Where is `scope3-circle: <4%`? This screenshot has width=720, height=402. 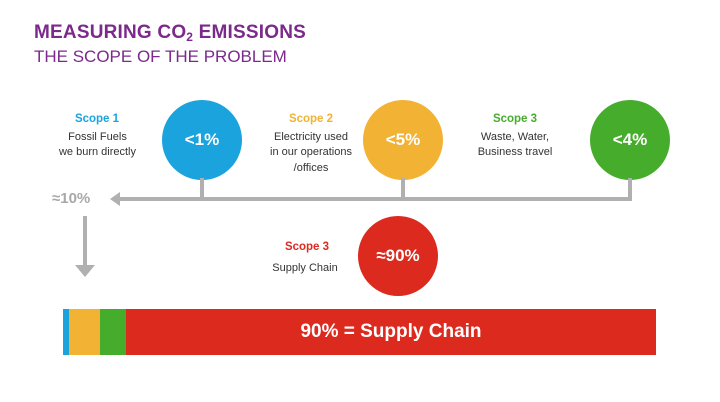 scope3-circle: <4% is located at coordinates (630, 140).